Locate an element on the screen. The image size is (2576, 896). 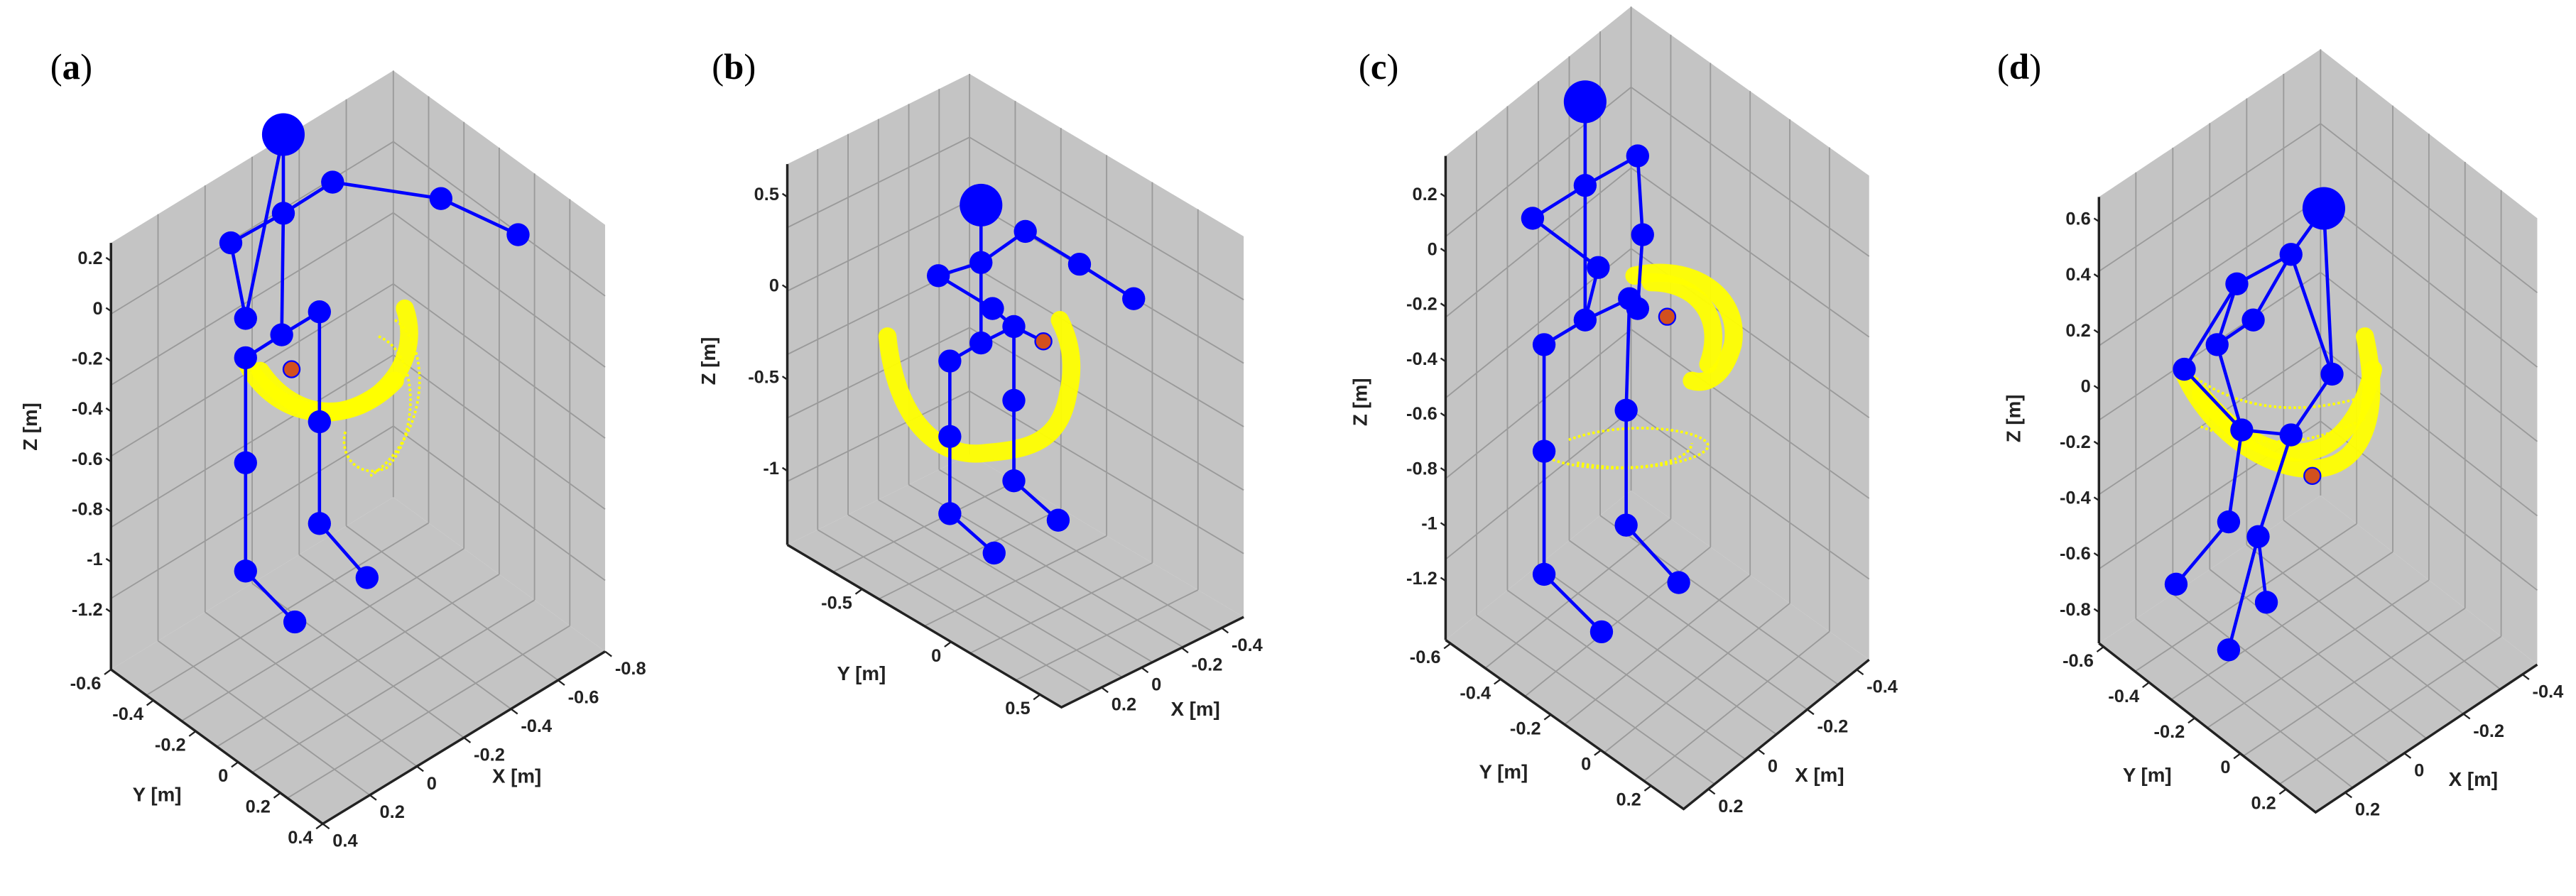
z-tick-label: 0.6 is located at coordinates (2077, 219).